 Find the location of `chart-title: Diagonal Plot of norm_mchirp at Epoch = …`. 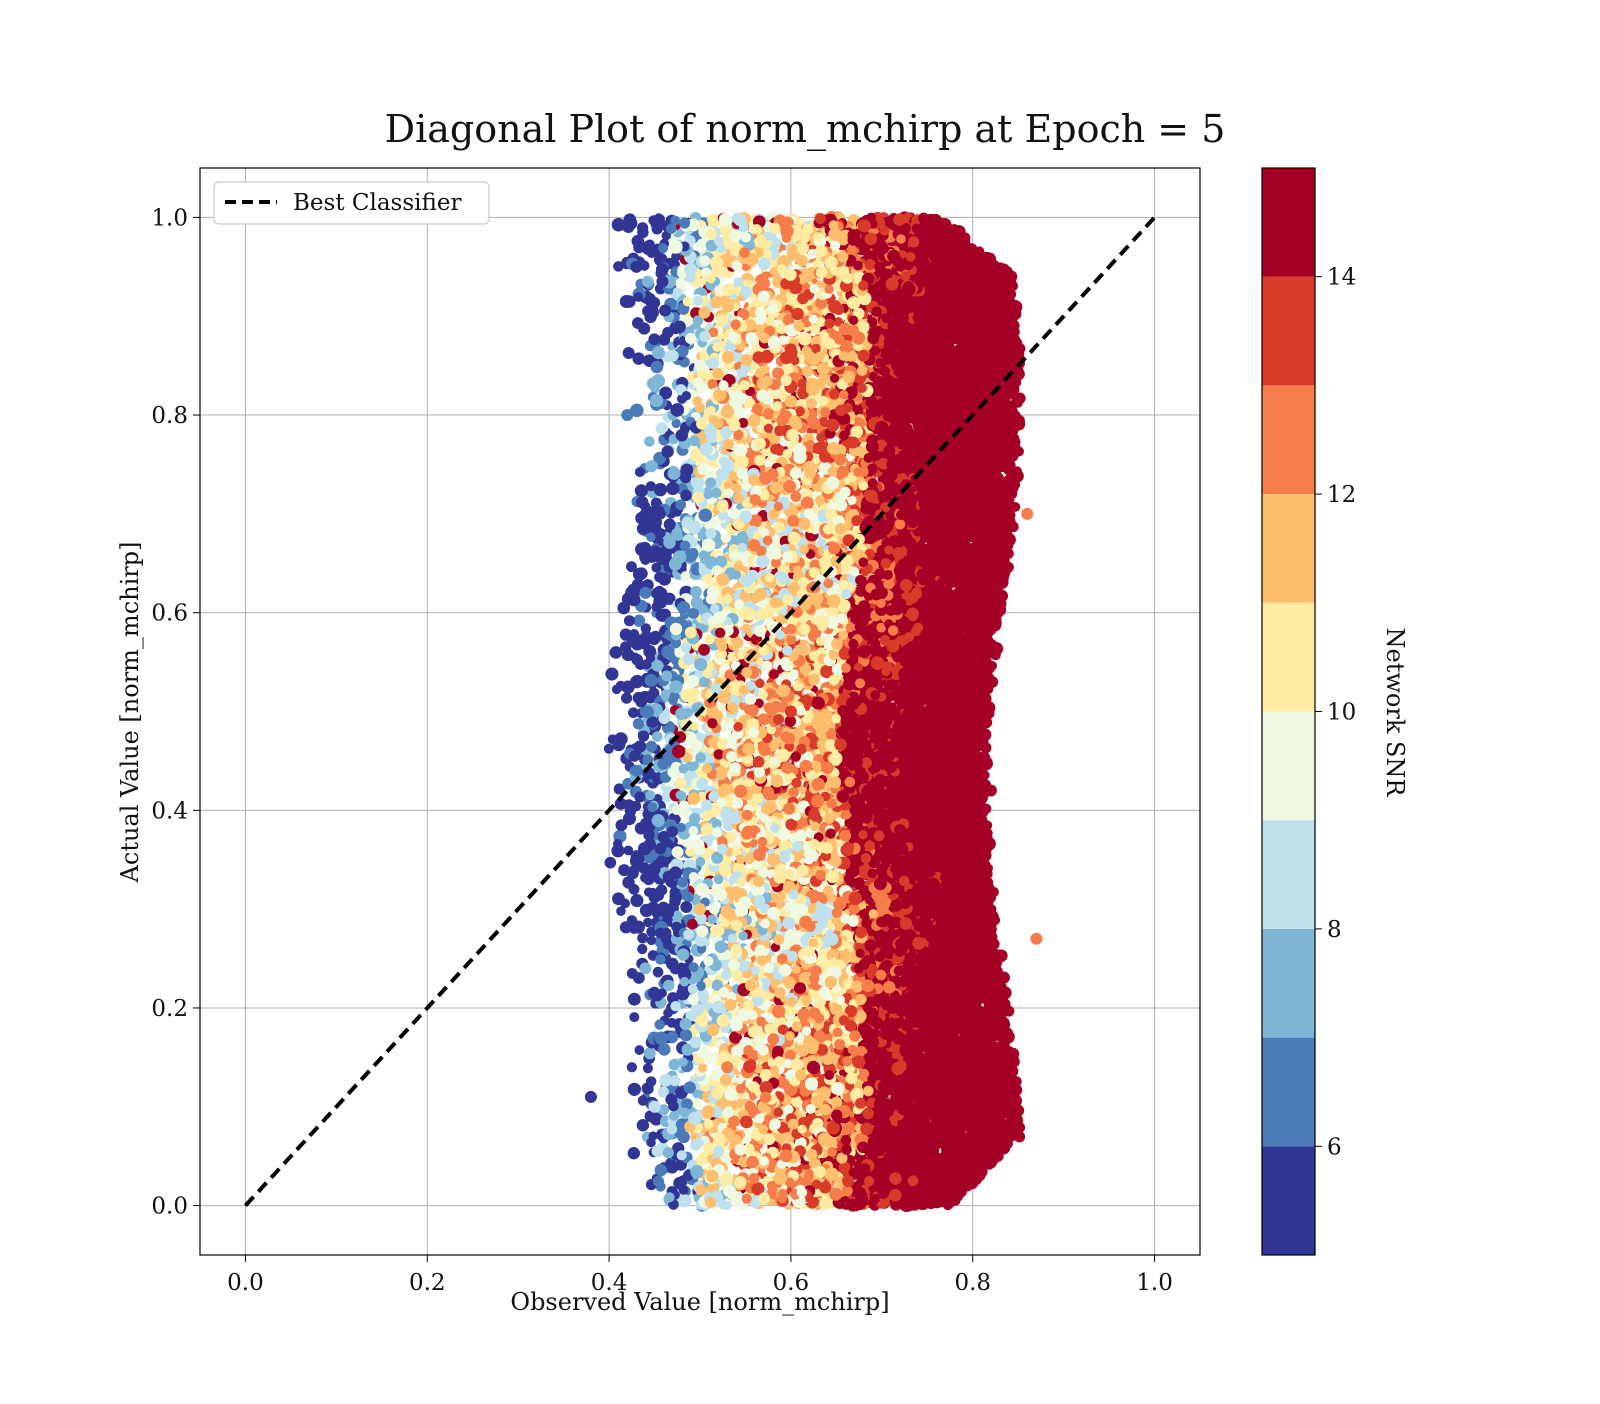

chart-title: Diagonal Plot of norm_mchirp at Epoch = … is located at coordinates (805, 129).